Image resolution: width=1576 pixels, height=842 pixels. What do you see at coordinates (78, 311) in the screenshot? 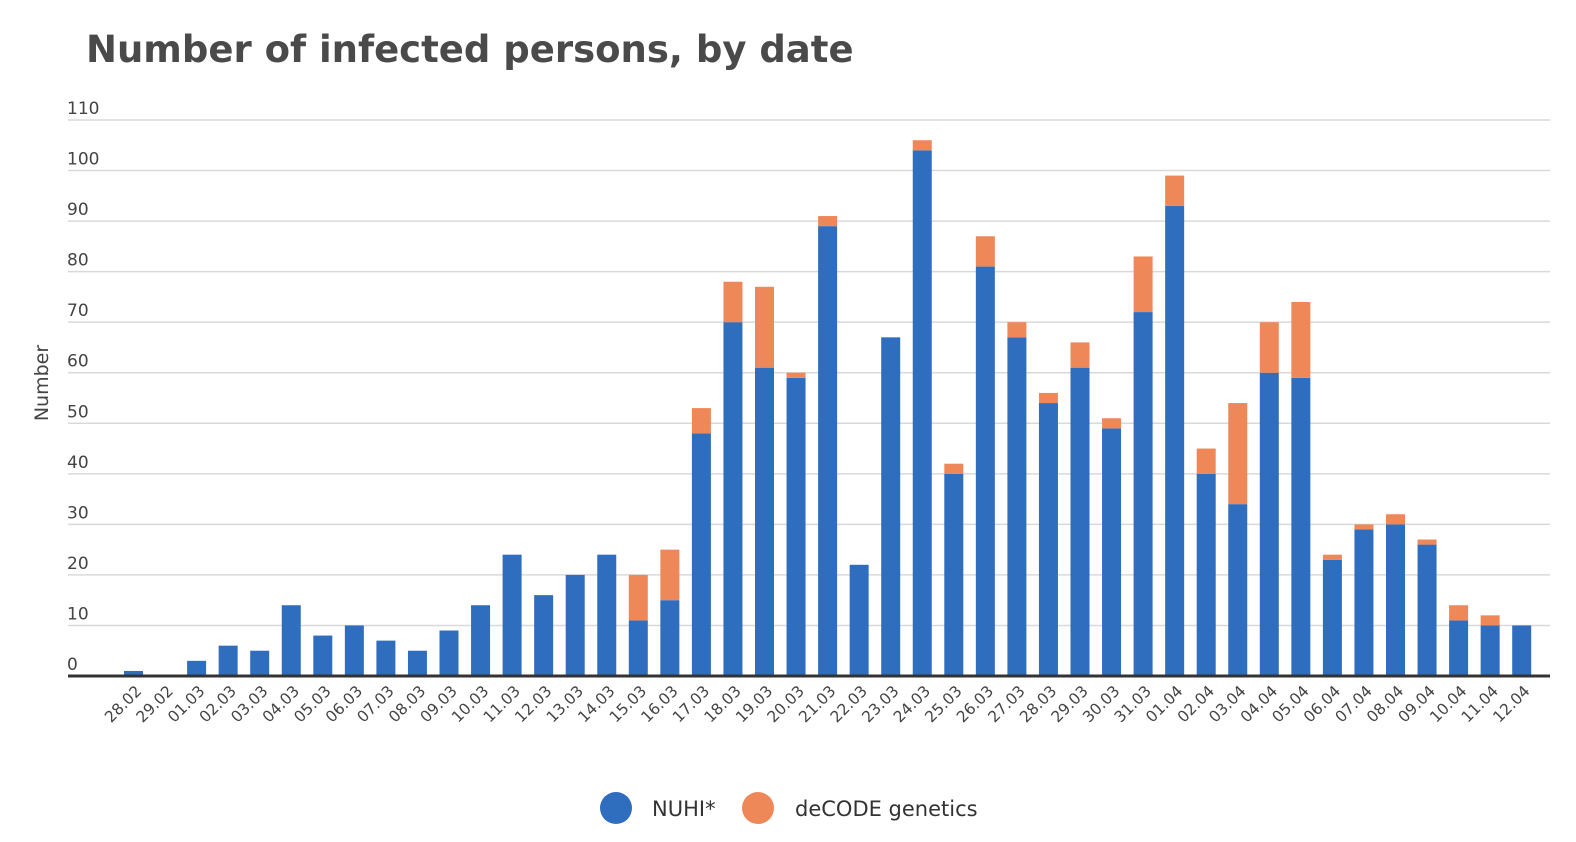
I see `y-tick-label: 70` at bounding box center [78, 311].